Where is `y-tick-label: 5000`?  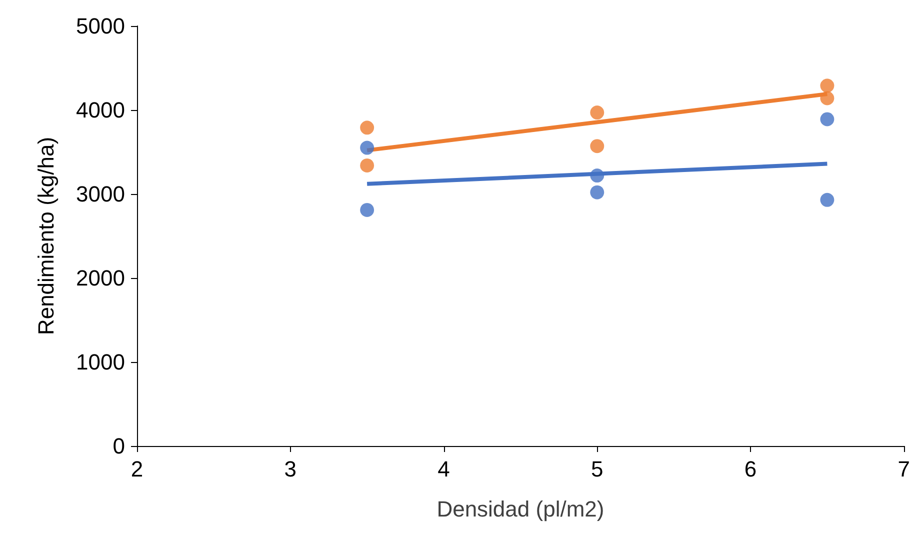
y-tick-label: 5000 is located at coordinates (100, 26).